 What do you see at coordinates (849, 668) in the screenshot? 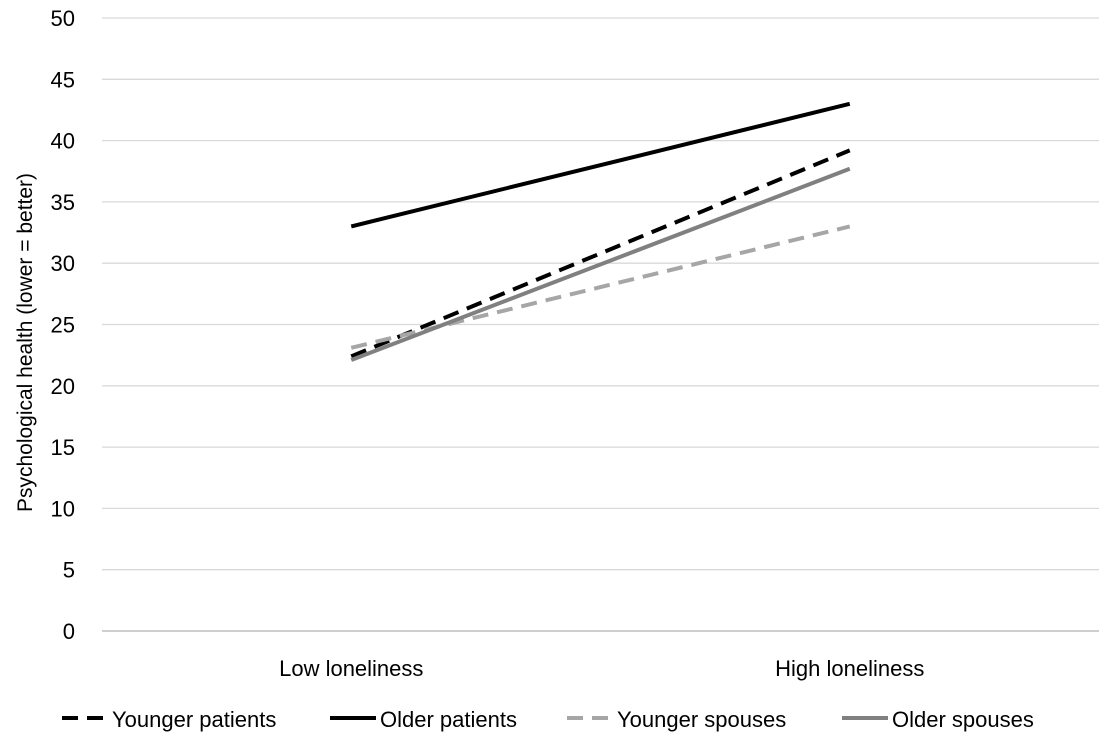
I see `x-tick-label: High loneliness` at bounding box center [849, 668].